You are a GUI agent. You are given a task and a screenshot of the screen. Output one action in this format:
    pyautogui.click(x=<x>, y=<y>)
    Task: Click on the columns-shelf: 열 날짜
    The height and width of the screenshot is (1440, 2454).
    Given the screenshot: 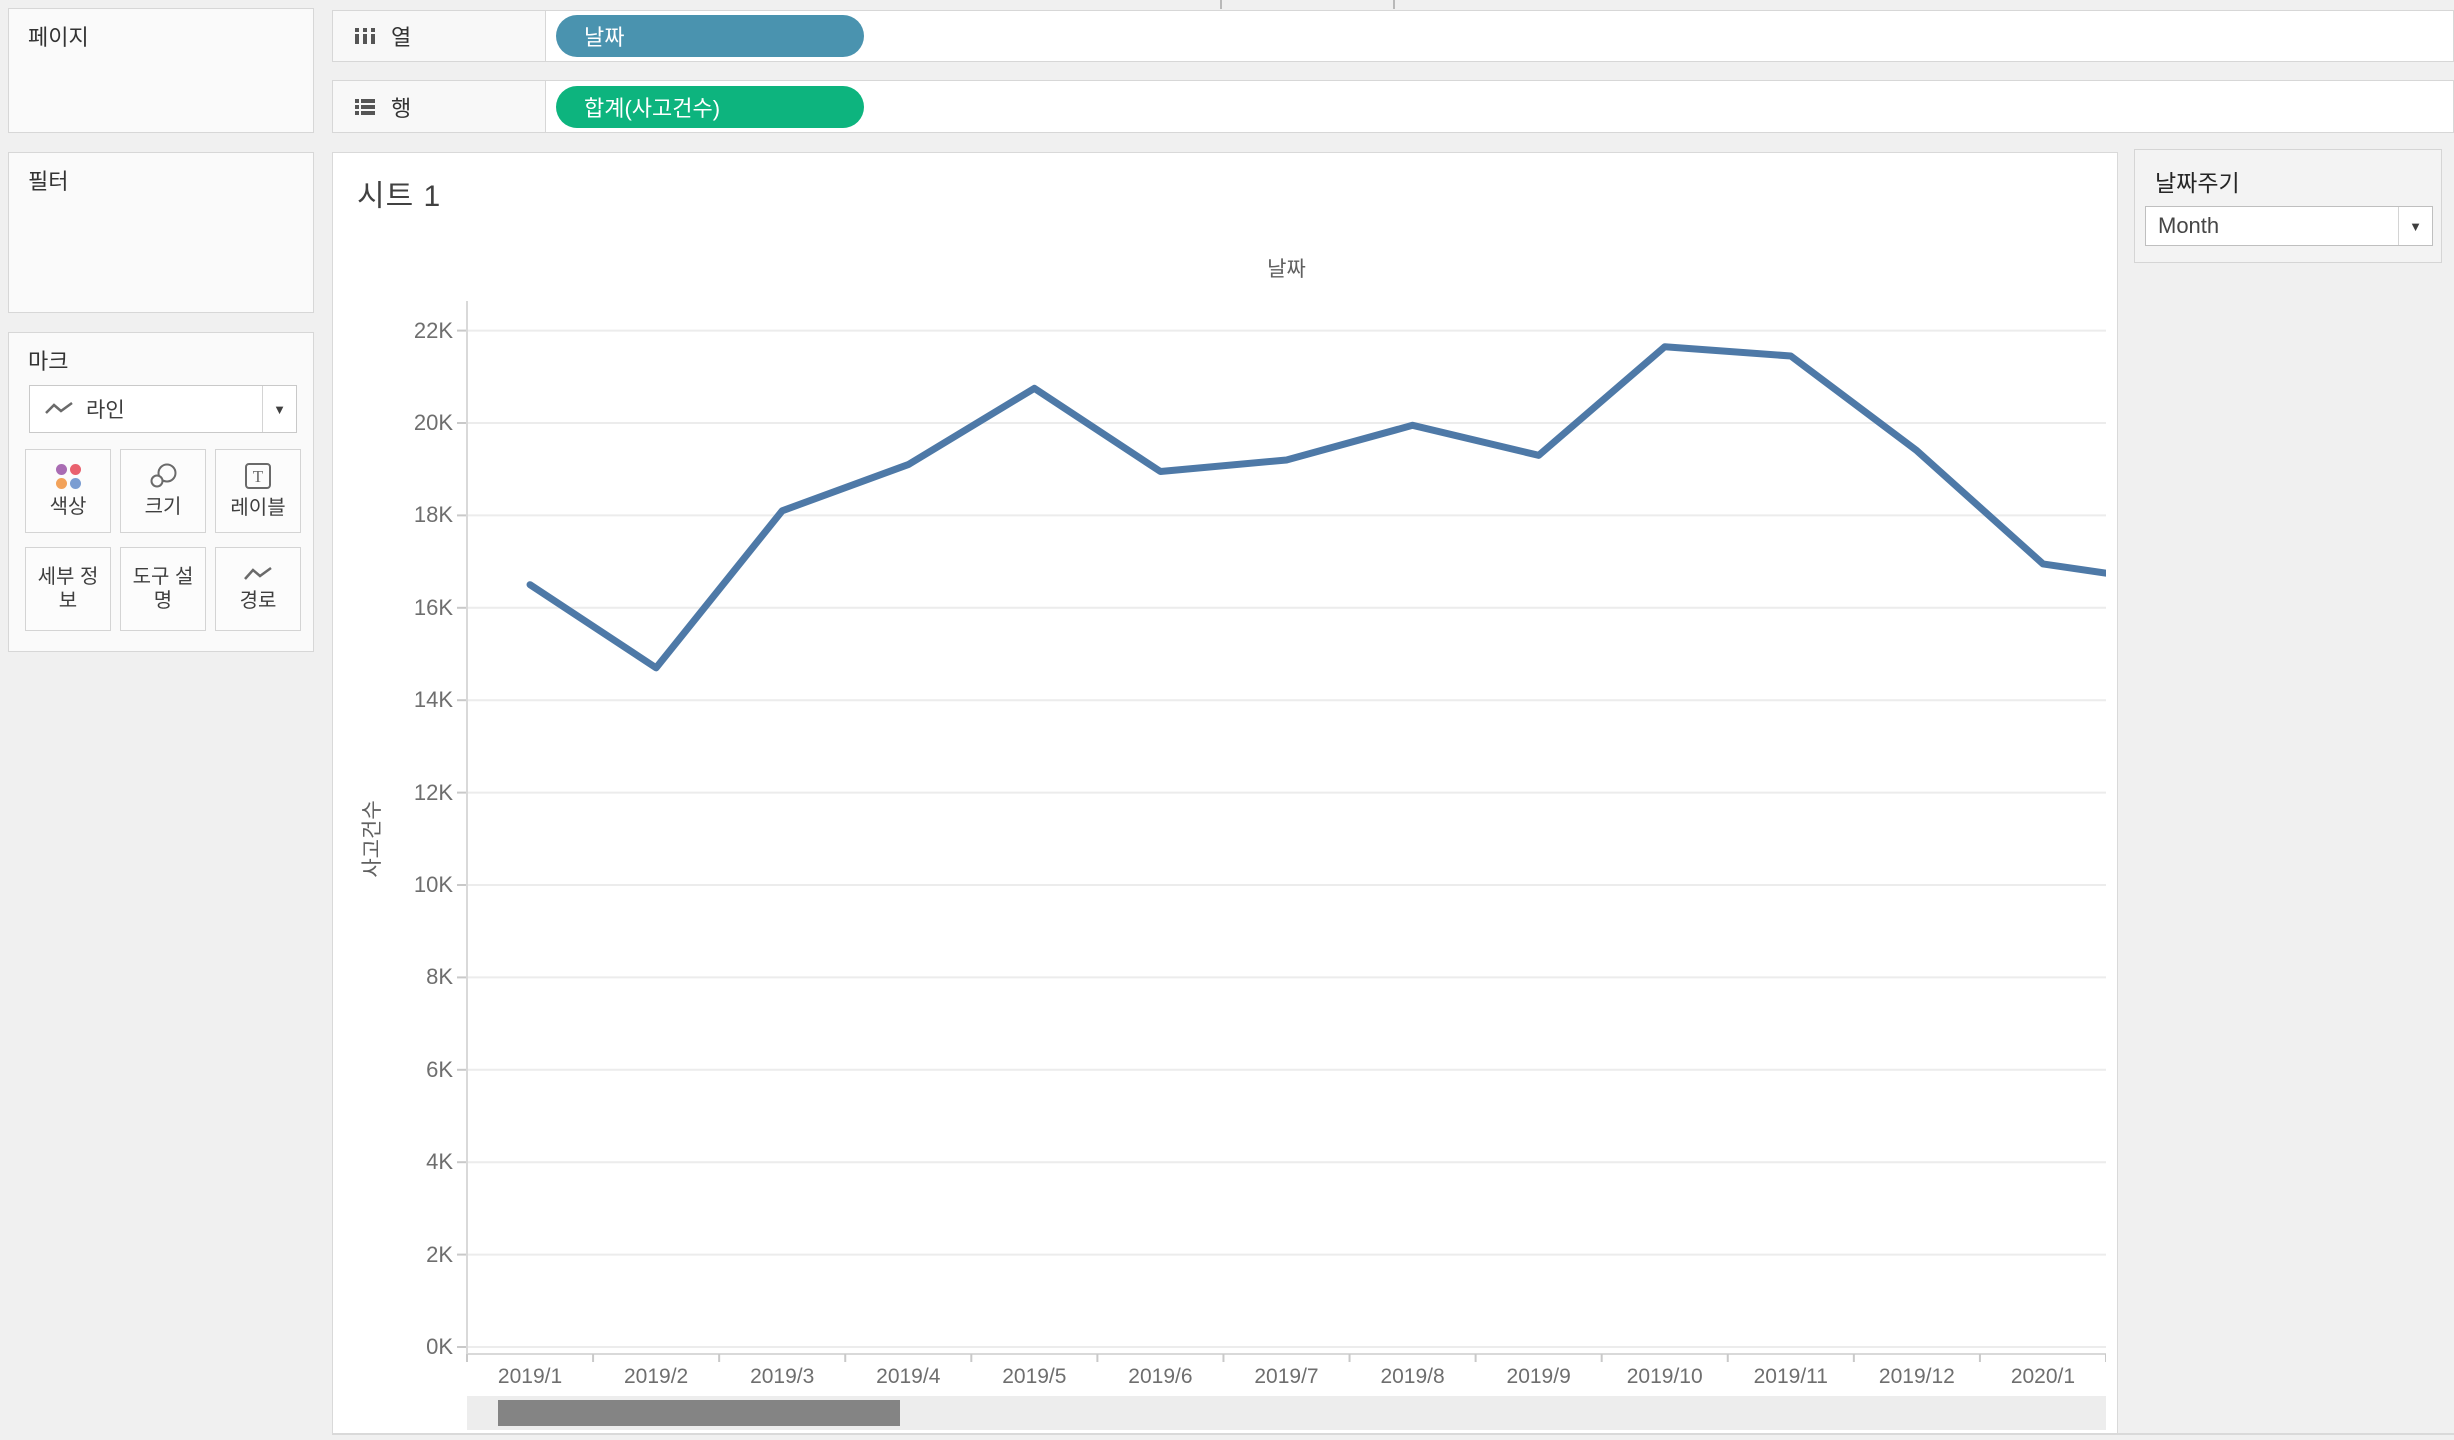 What is the action you would take?
    pyautogui.click(x=1393, y=36)
    